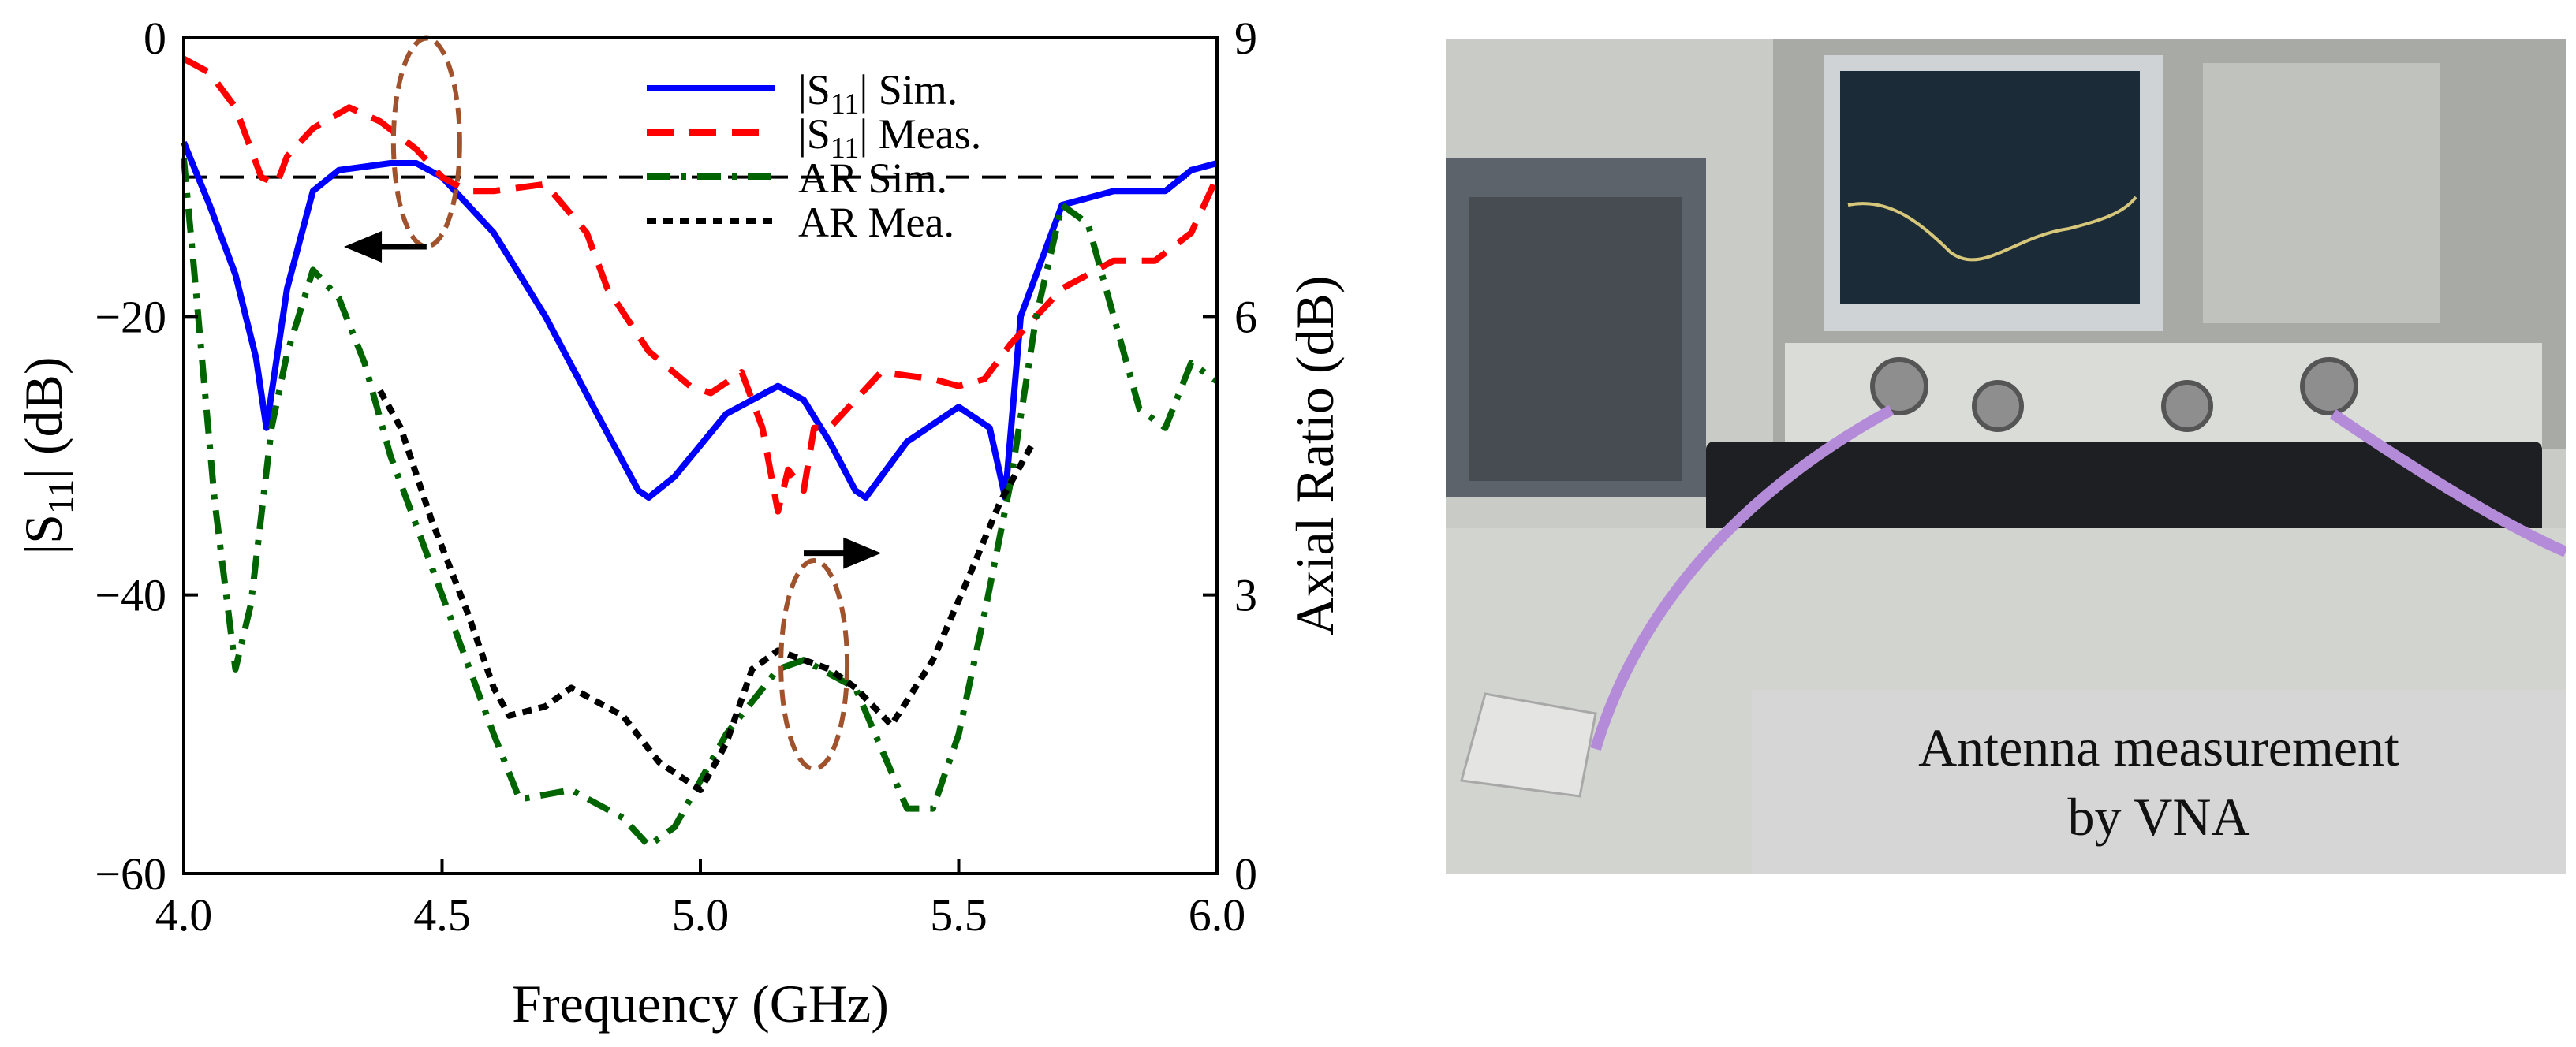 This screenshot has height=1047, width=2576. I want to click on vna-keypad, so click(2321, 193).